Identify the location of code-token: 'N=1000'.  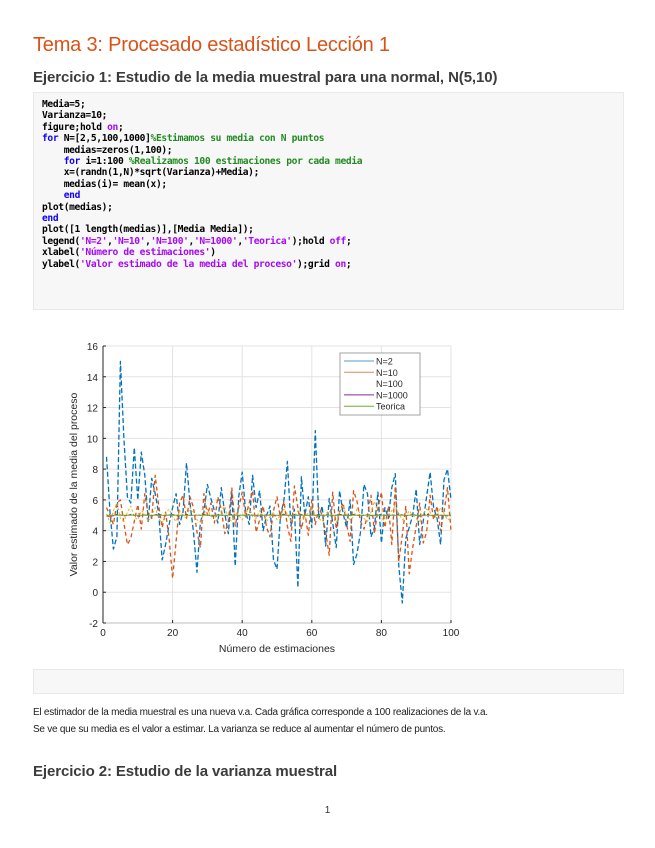
(215, 241).